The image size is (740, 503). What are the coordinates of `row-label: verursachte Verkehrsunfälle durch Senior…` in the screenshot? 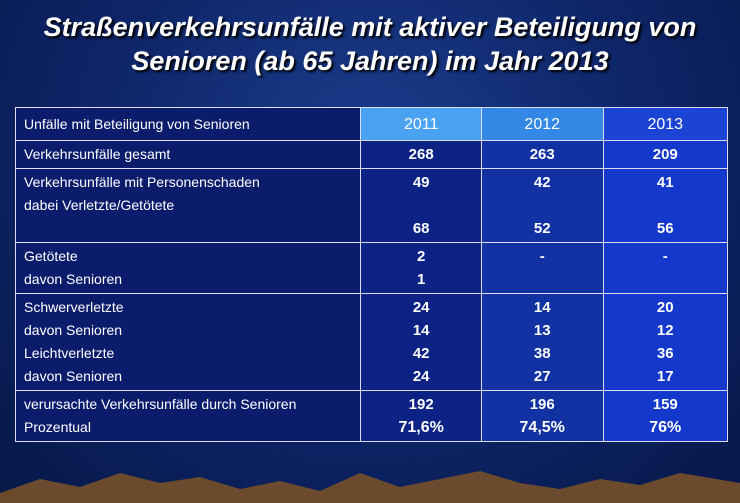 It's located at (160, 404).